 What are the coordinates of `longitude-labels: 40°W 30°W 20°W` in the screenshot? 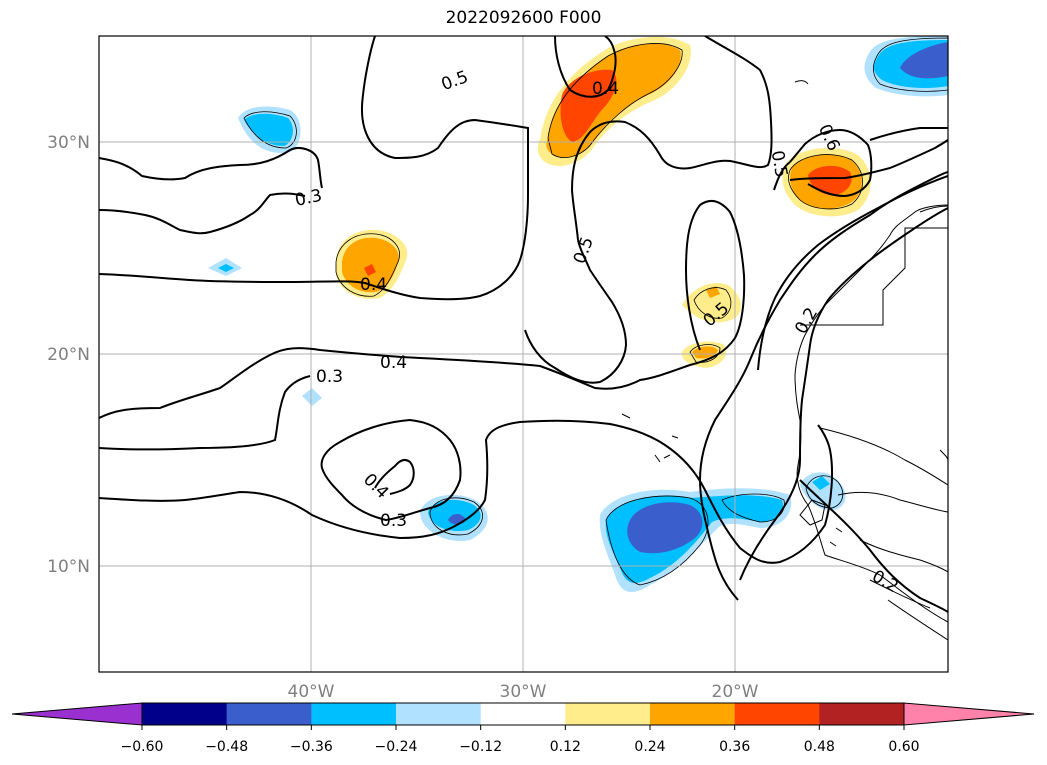 It's located at (523, 692).